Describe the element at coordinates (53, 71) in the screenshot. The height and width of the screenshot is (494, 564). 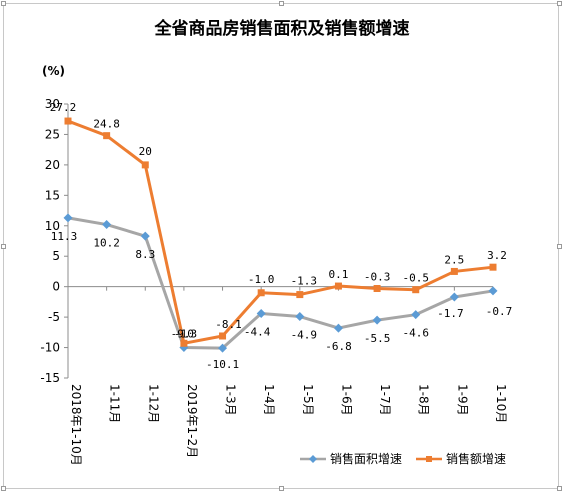
I see `y-axis-unit-label: (%)` at that location.